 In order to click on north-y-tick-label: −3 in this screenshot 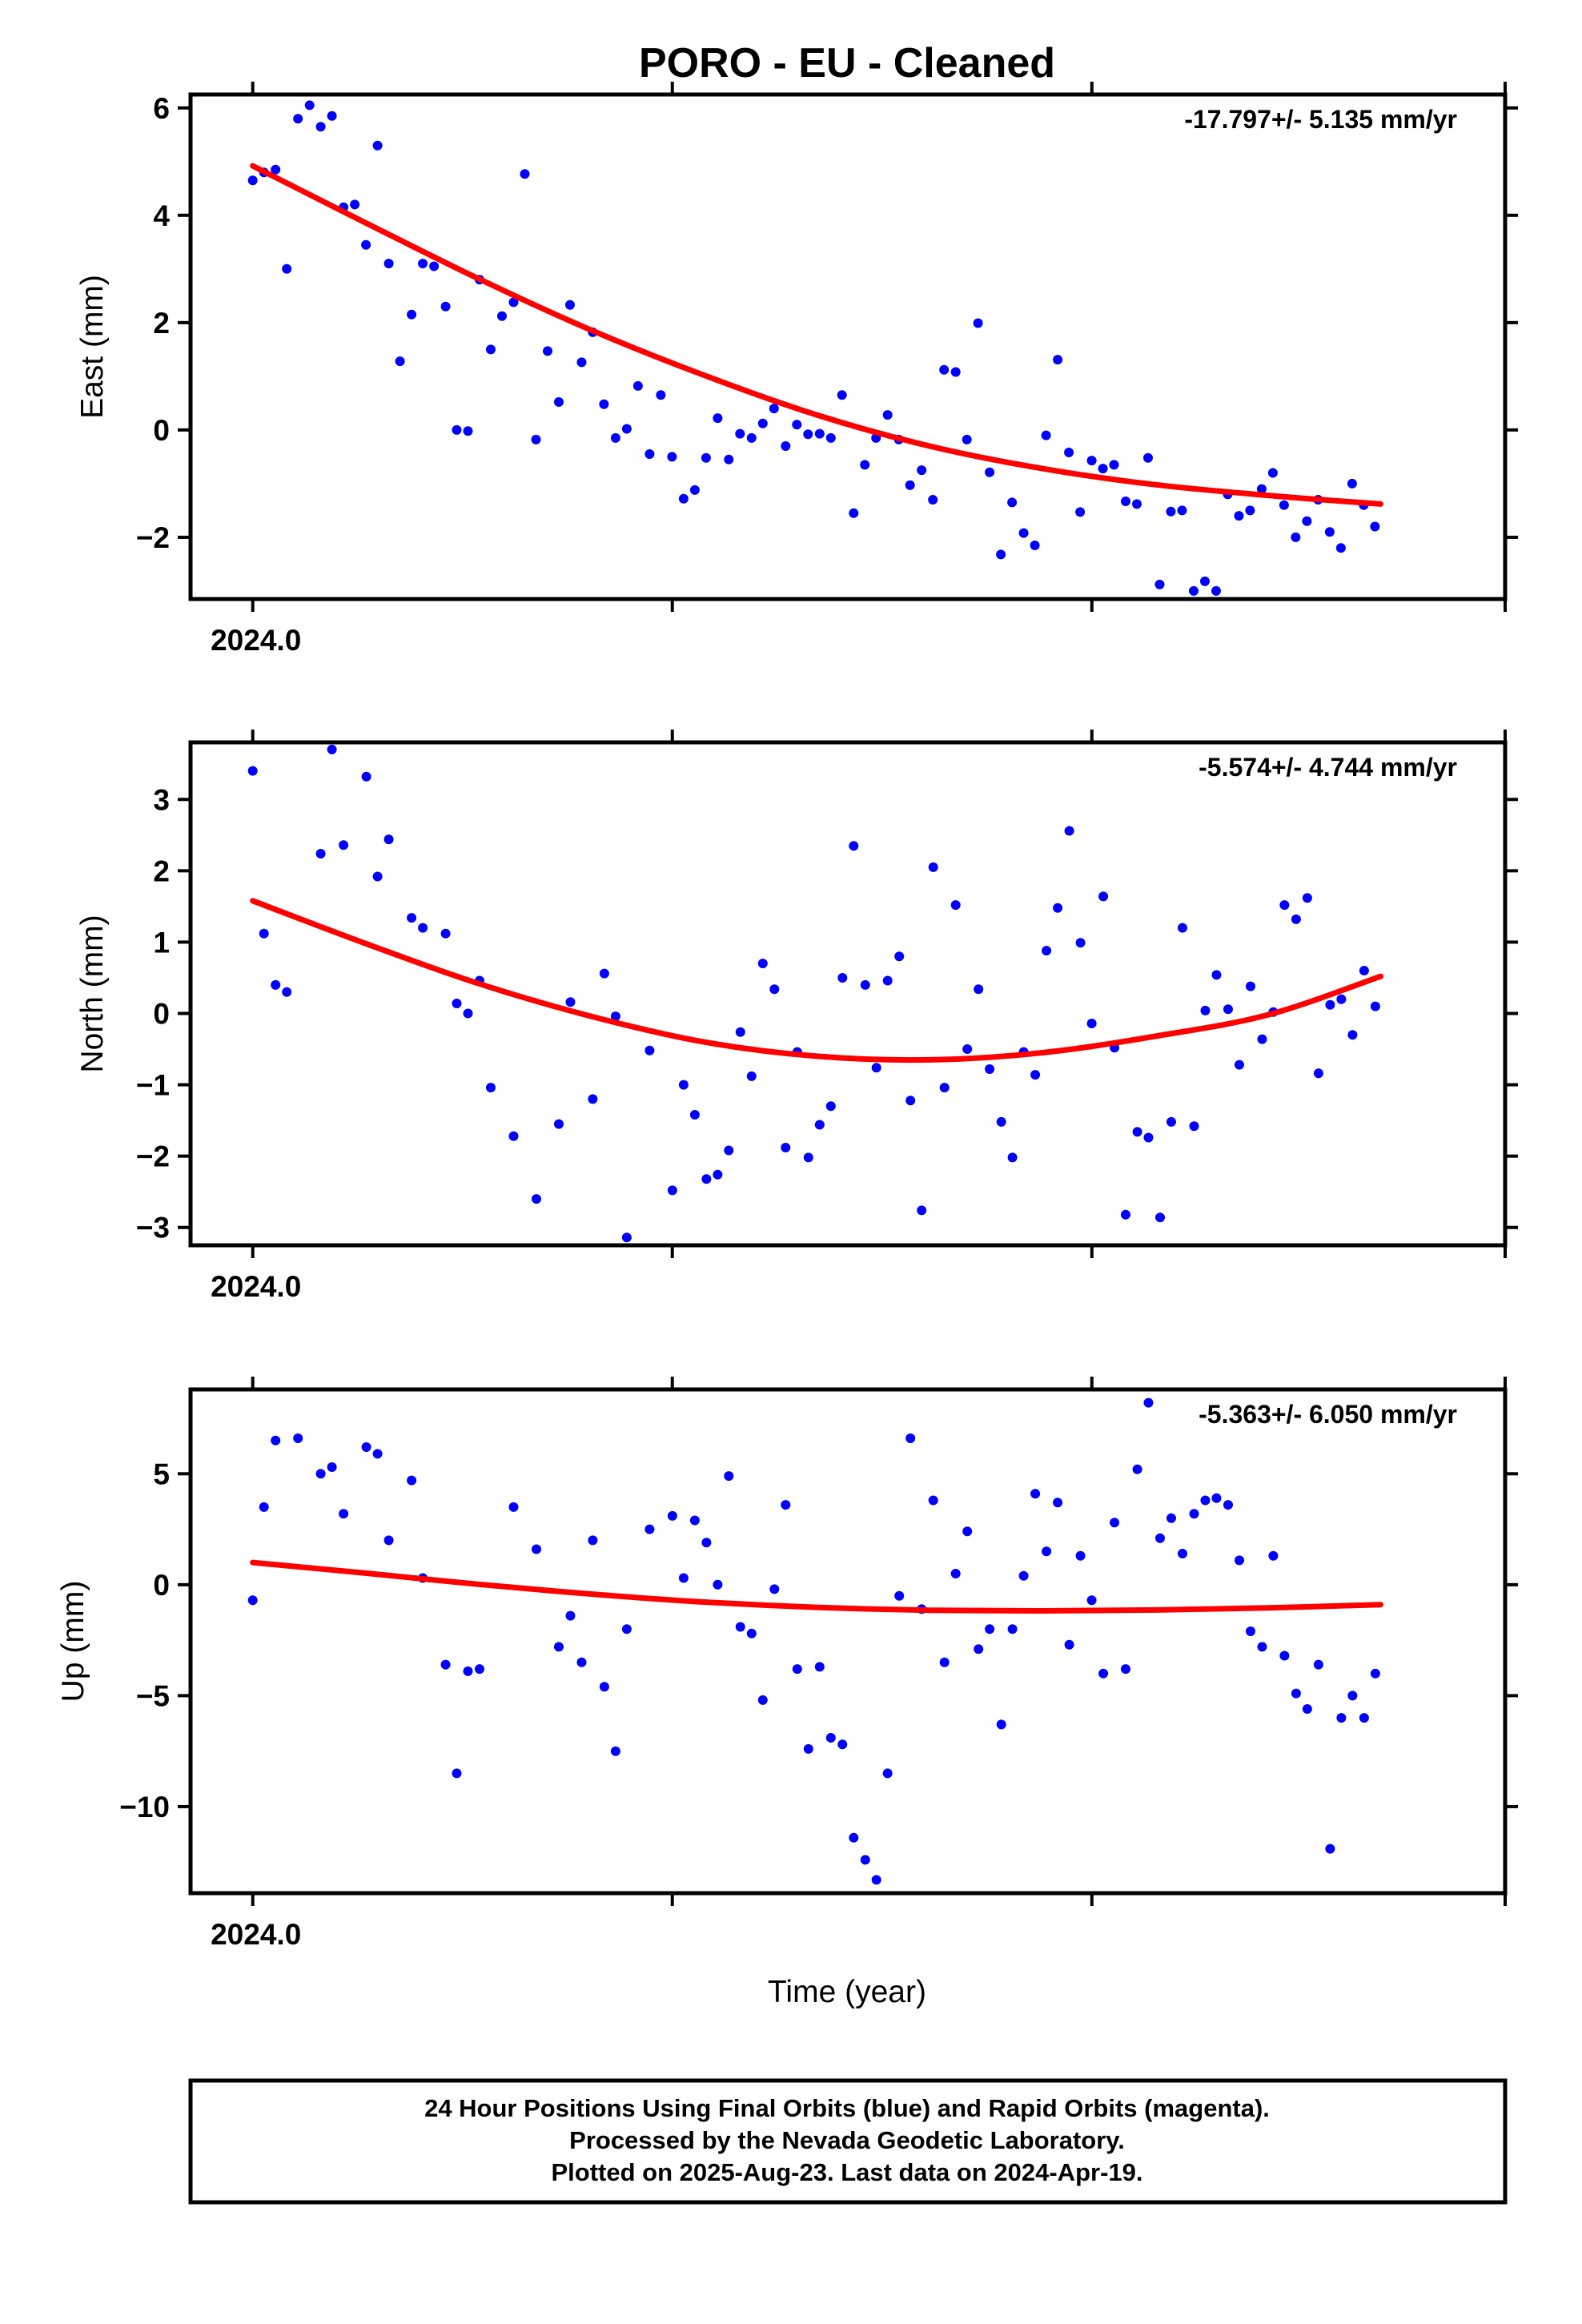, I will do `click(153, 1228)`.